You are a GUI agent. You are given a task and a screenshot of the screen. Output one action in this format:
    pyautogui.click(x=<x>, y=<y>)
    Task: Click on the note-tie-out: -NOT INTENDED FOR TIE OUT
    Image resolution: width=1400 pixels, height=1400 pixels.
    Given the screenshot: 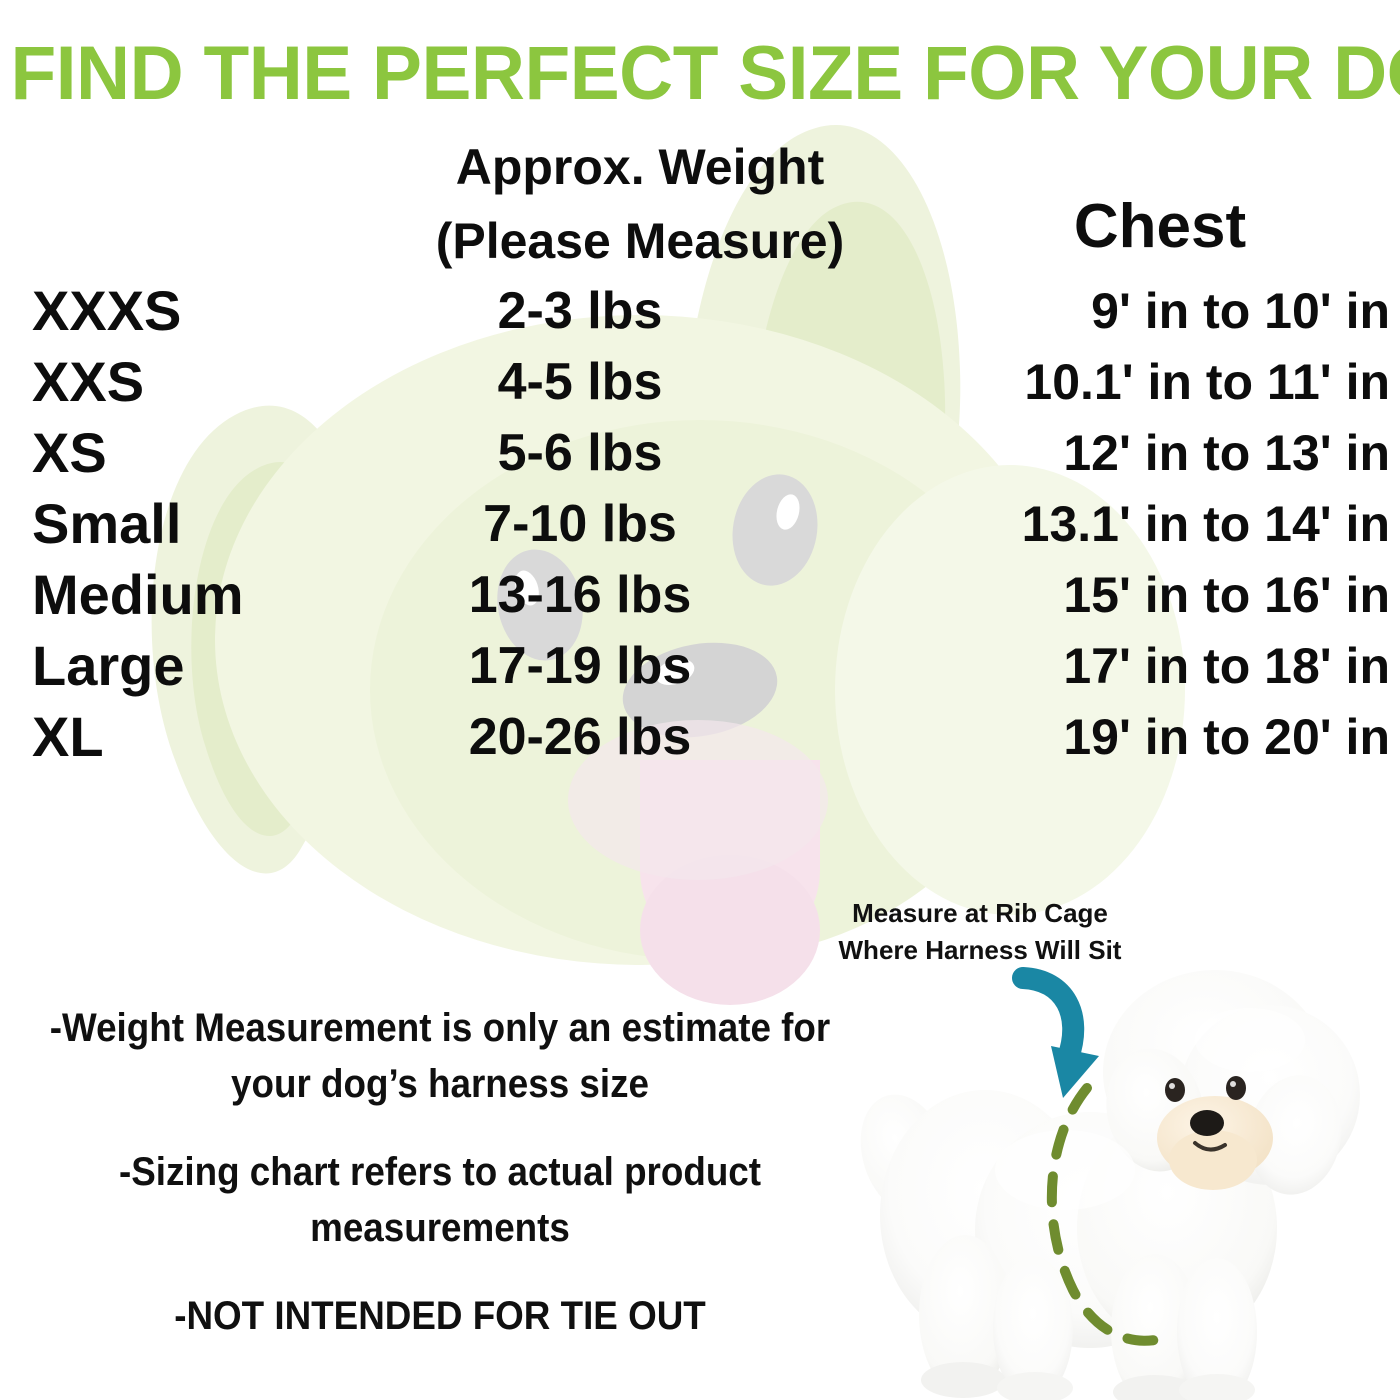 What is the action you would take?
    pyautogui.click(x=440, y=1316)
    